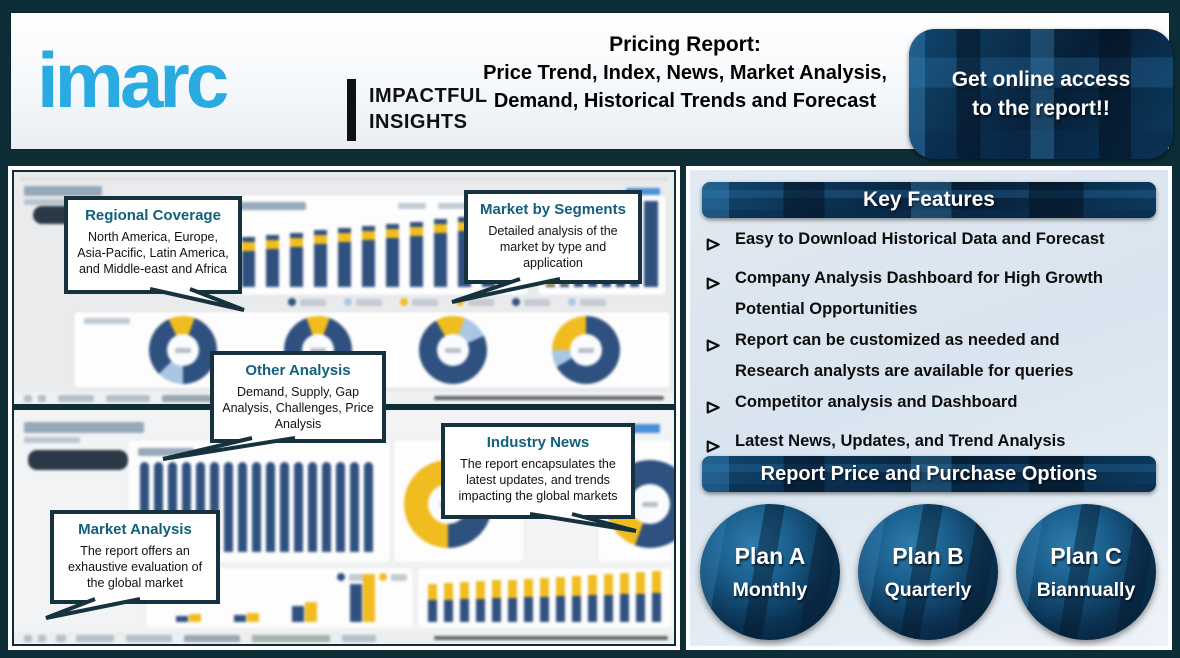 The height and width of the screenshot is (658, 1180). I want to click on plan-b-circle: Plan B Quarterly, so click(928, 572).